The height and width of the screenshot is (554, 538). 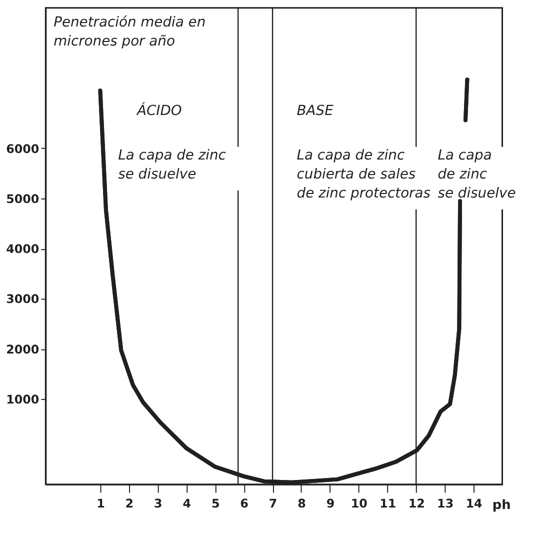 What do you see at coordinates (130, 32) in the screenshot?
I see `y-axis-title: Penetración media en micrones por año` at bounding box center [130, 32].